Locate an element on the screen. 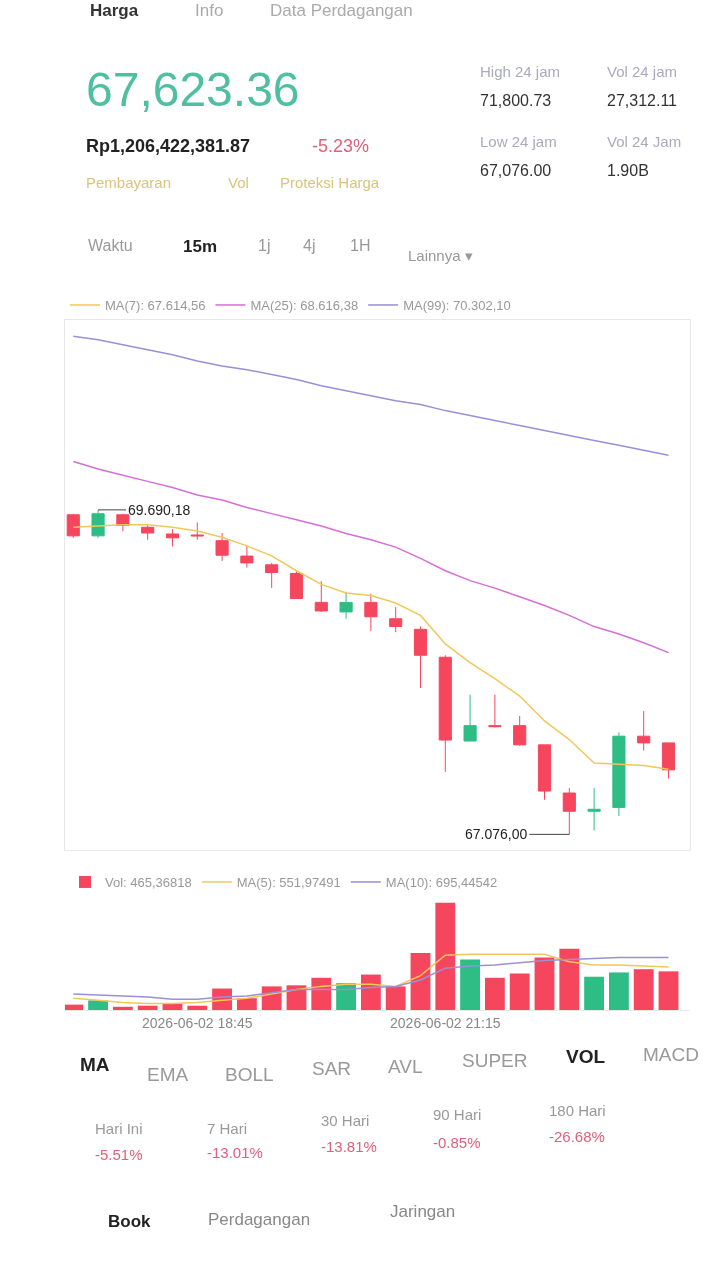 Image resolution: width=720 pixels, height=1280 pixels. text: MA is located at coordinates (95, 1065).